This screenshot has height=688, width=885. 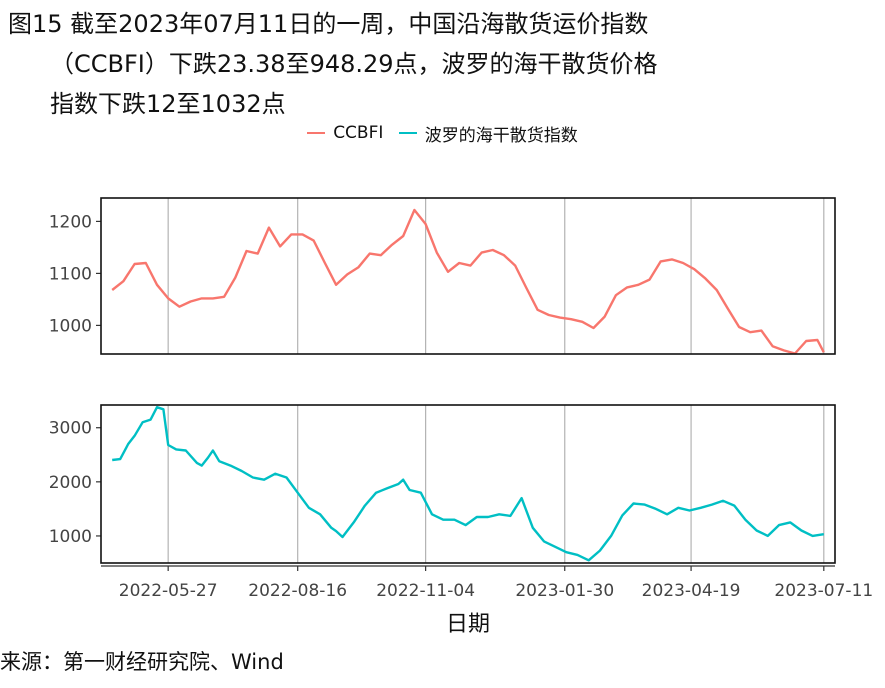 I want to click on x-axis-title: 日期, so click(x=468, y=624).